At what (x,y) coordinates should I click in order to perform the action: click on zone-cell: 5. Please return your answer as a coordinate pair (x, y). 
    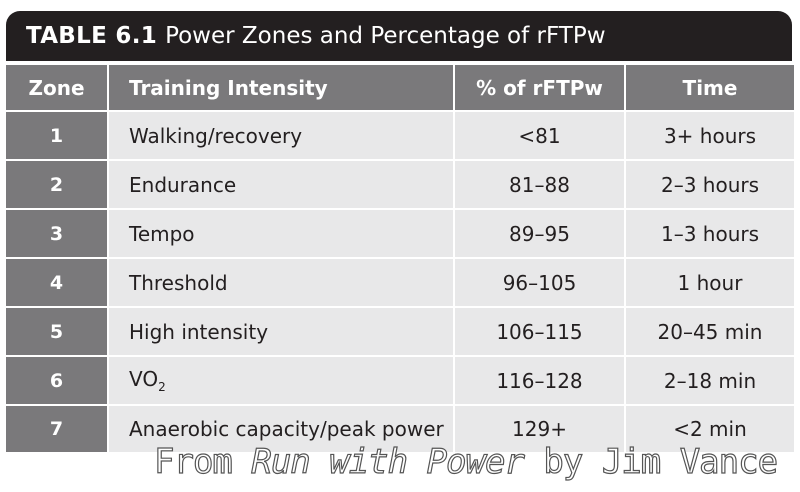
    Looking at the image, I should click on (56, 331).